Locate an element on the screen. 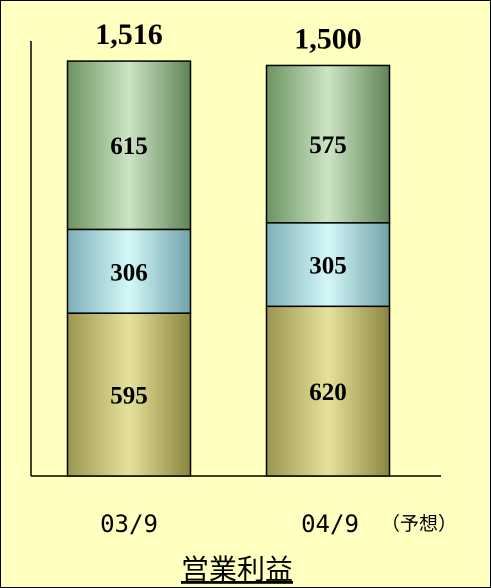 This screenshot has height=588, width=491. data-label: 620 is located at coordinates (328, 392).